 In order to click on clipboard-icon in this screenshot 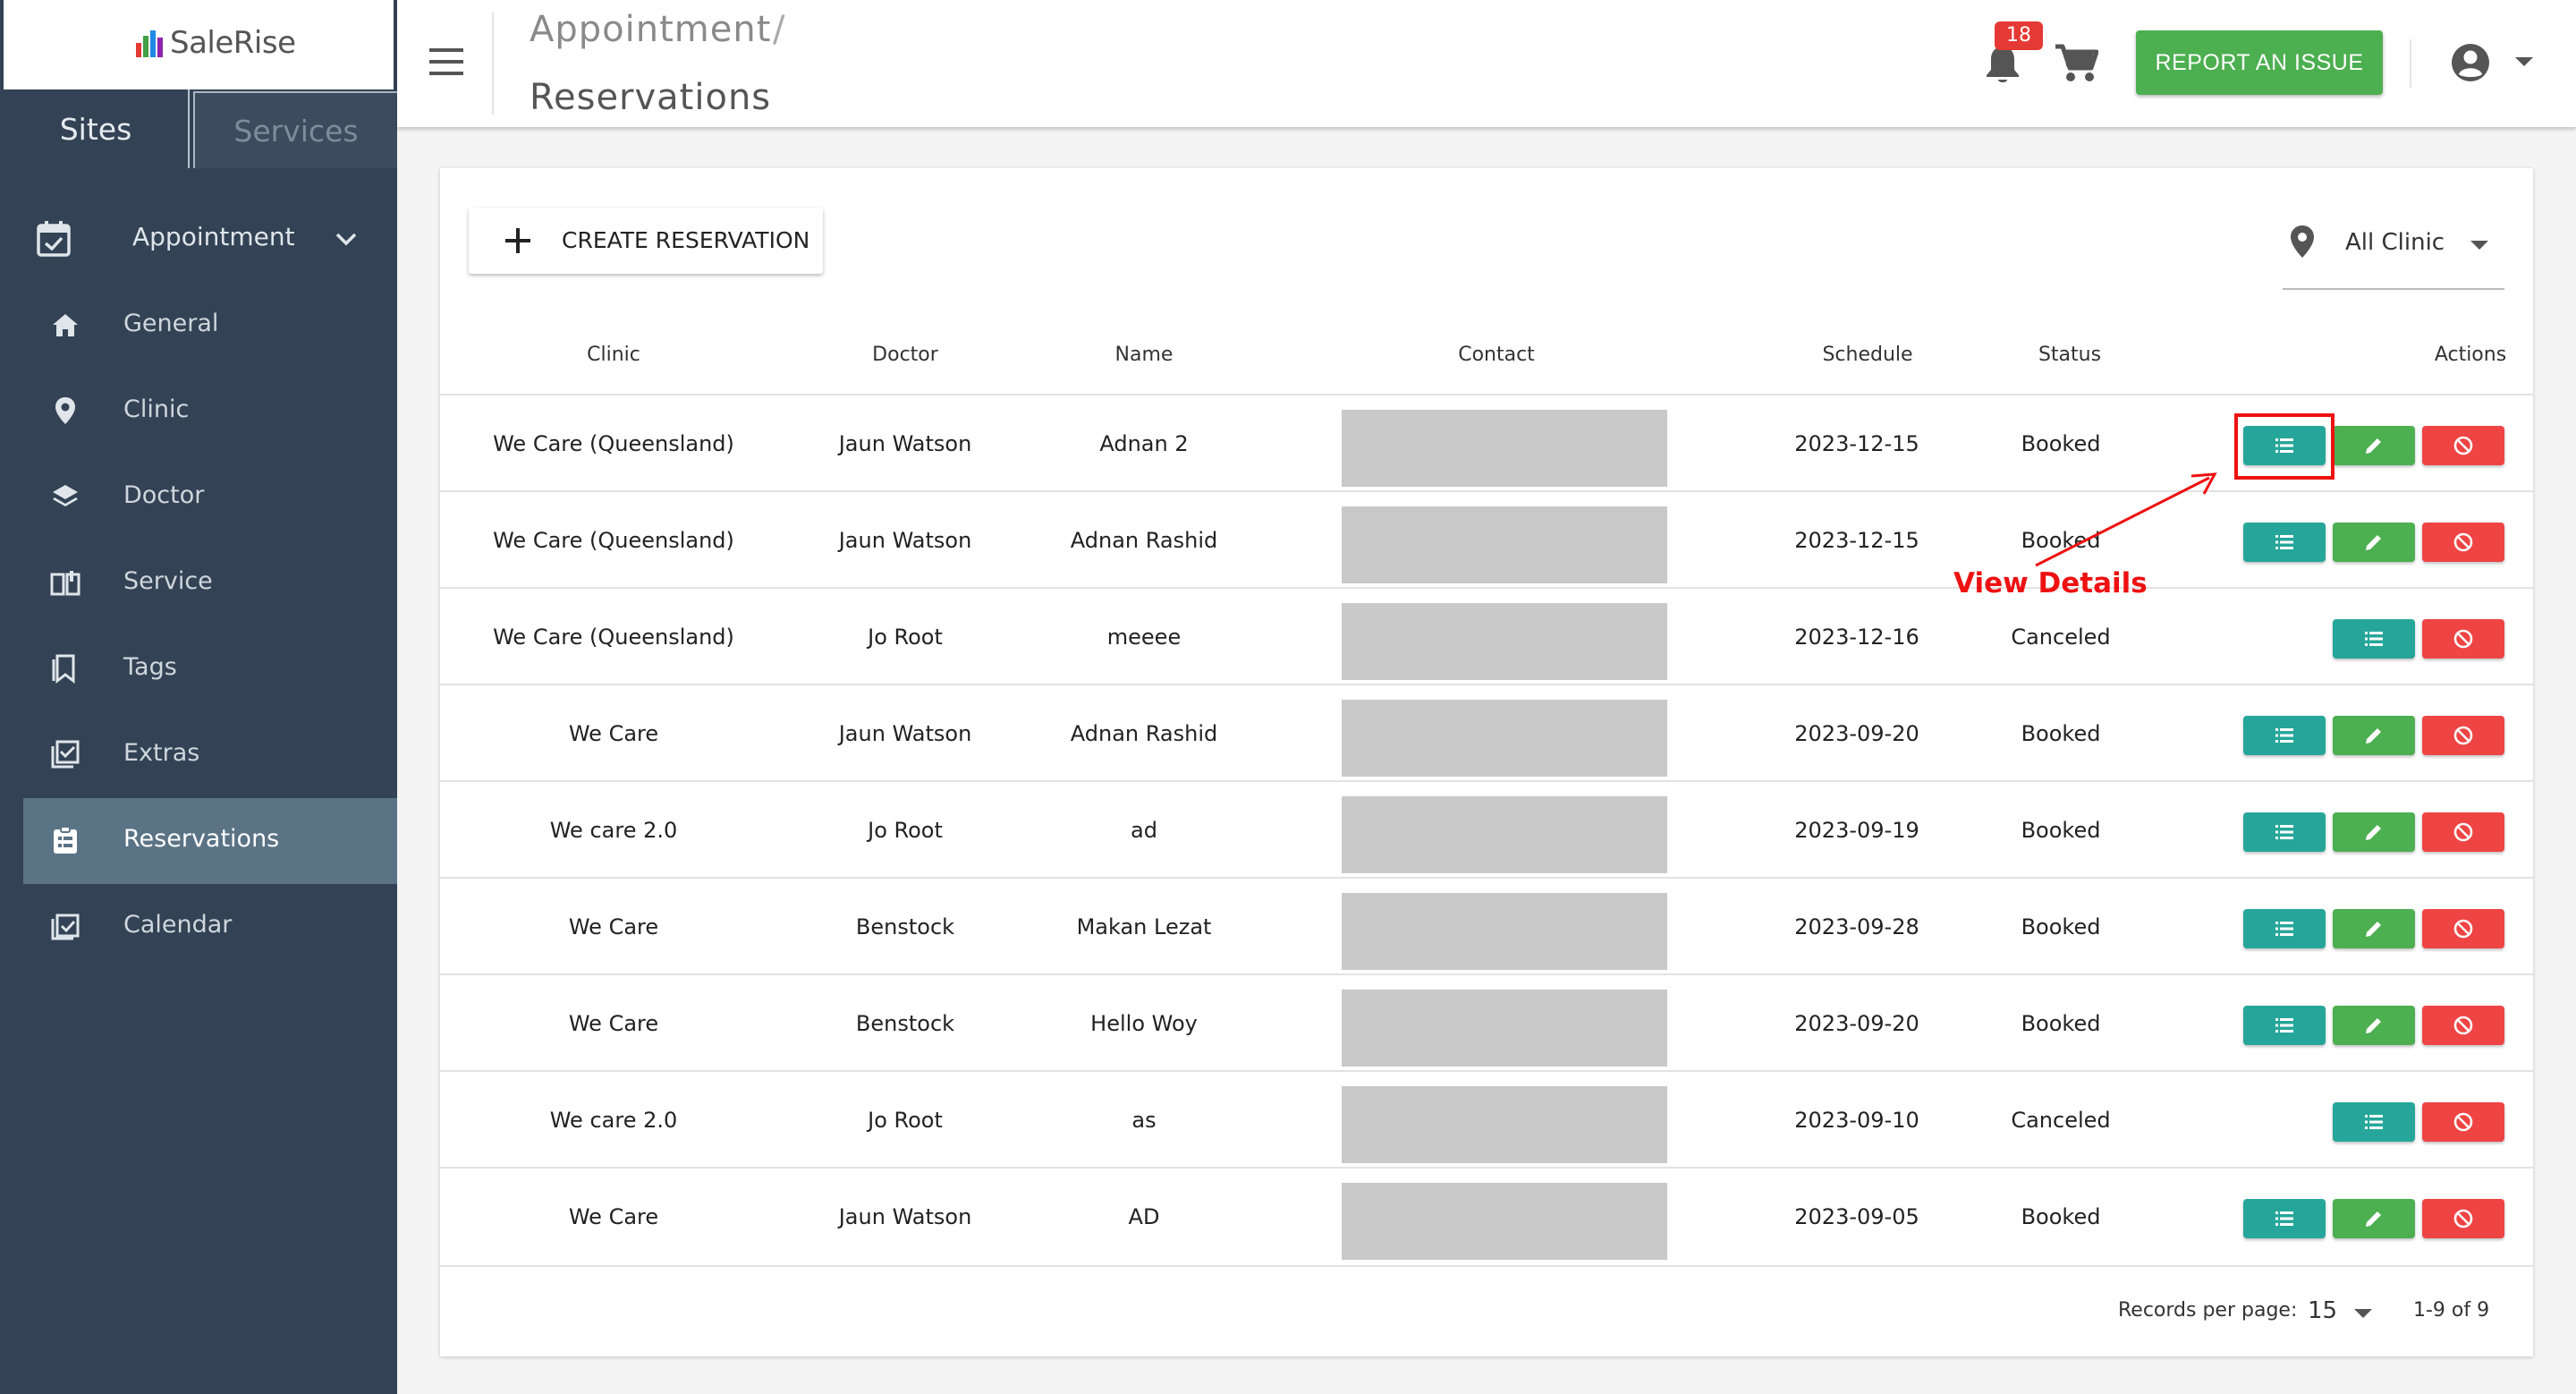, I will do `click(65, 840)`.